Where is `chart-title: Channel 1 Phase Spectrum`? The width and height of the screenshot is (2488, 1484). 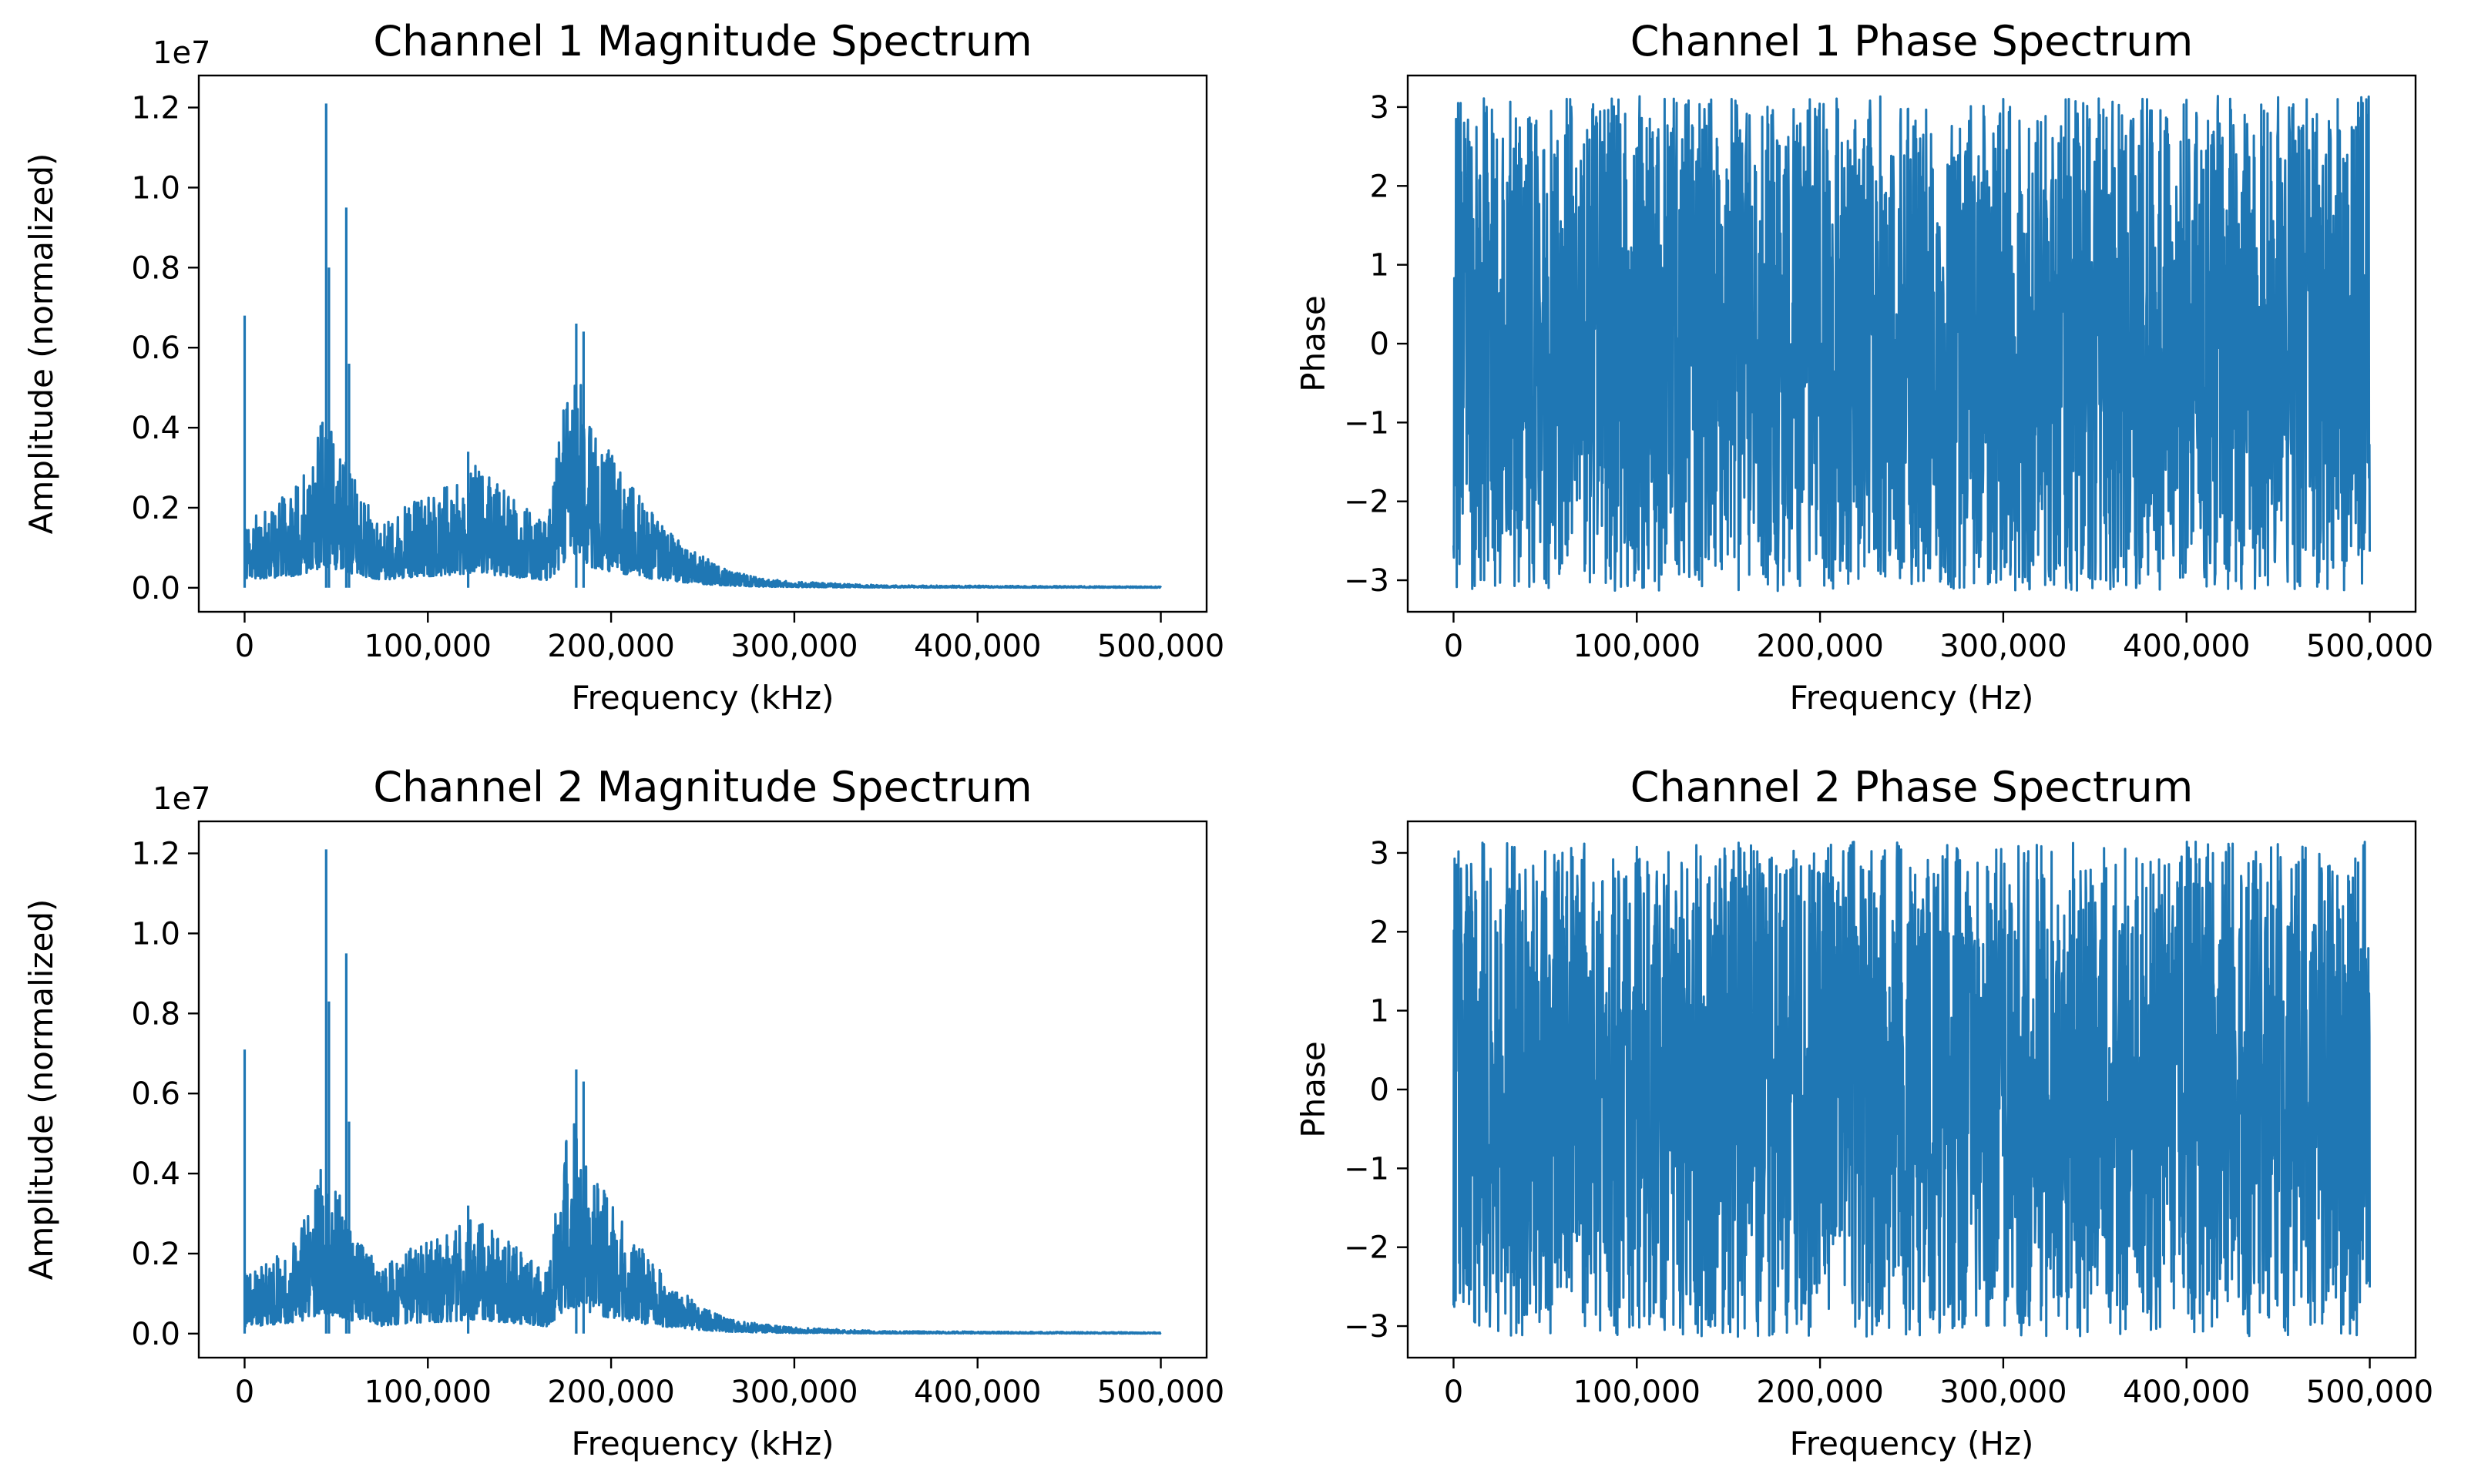 chart-title: Channel 1 Phase Spectrum is located at coordinates (1912, 41).